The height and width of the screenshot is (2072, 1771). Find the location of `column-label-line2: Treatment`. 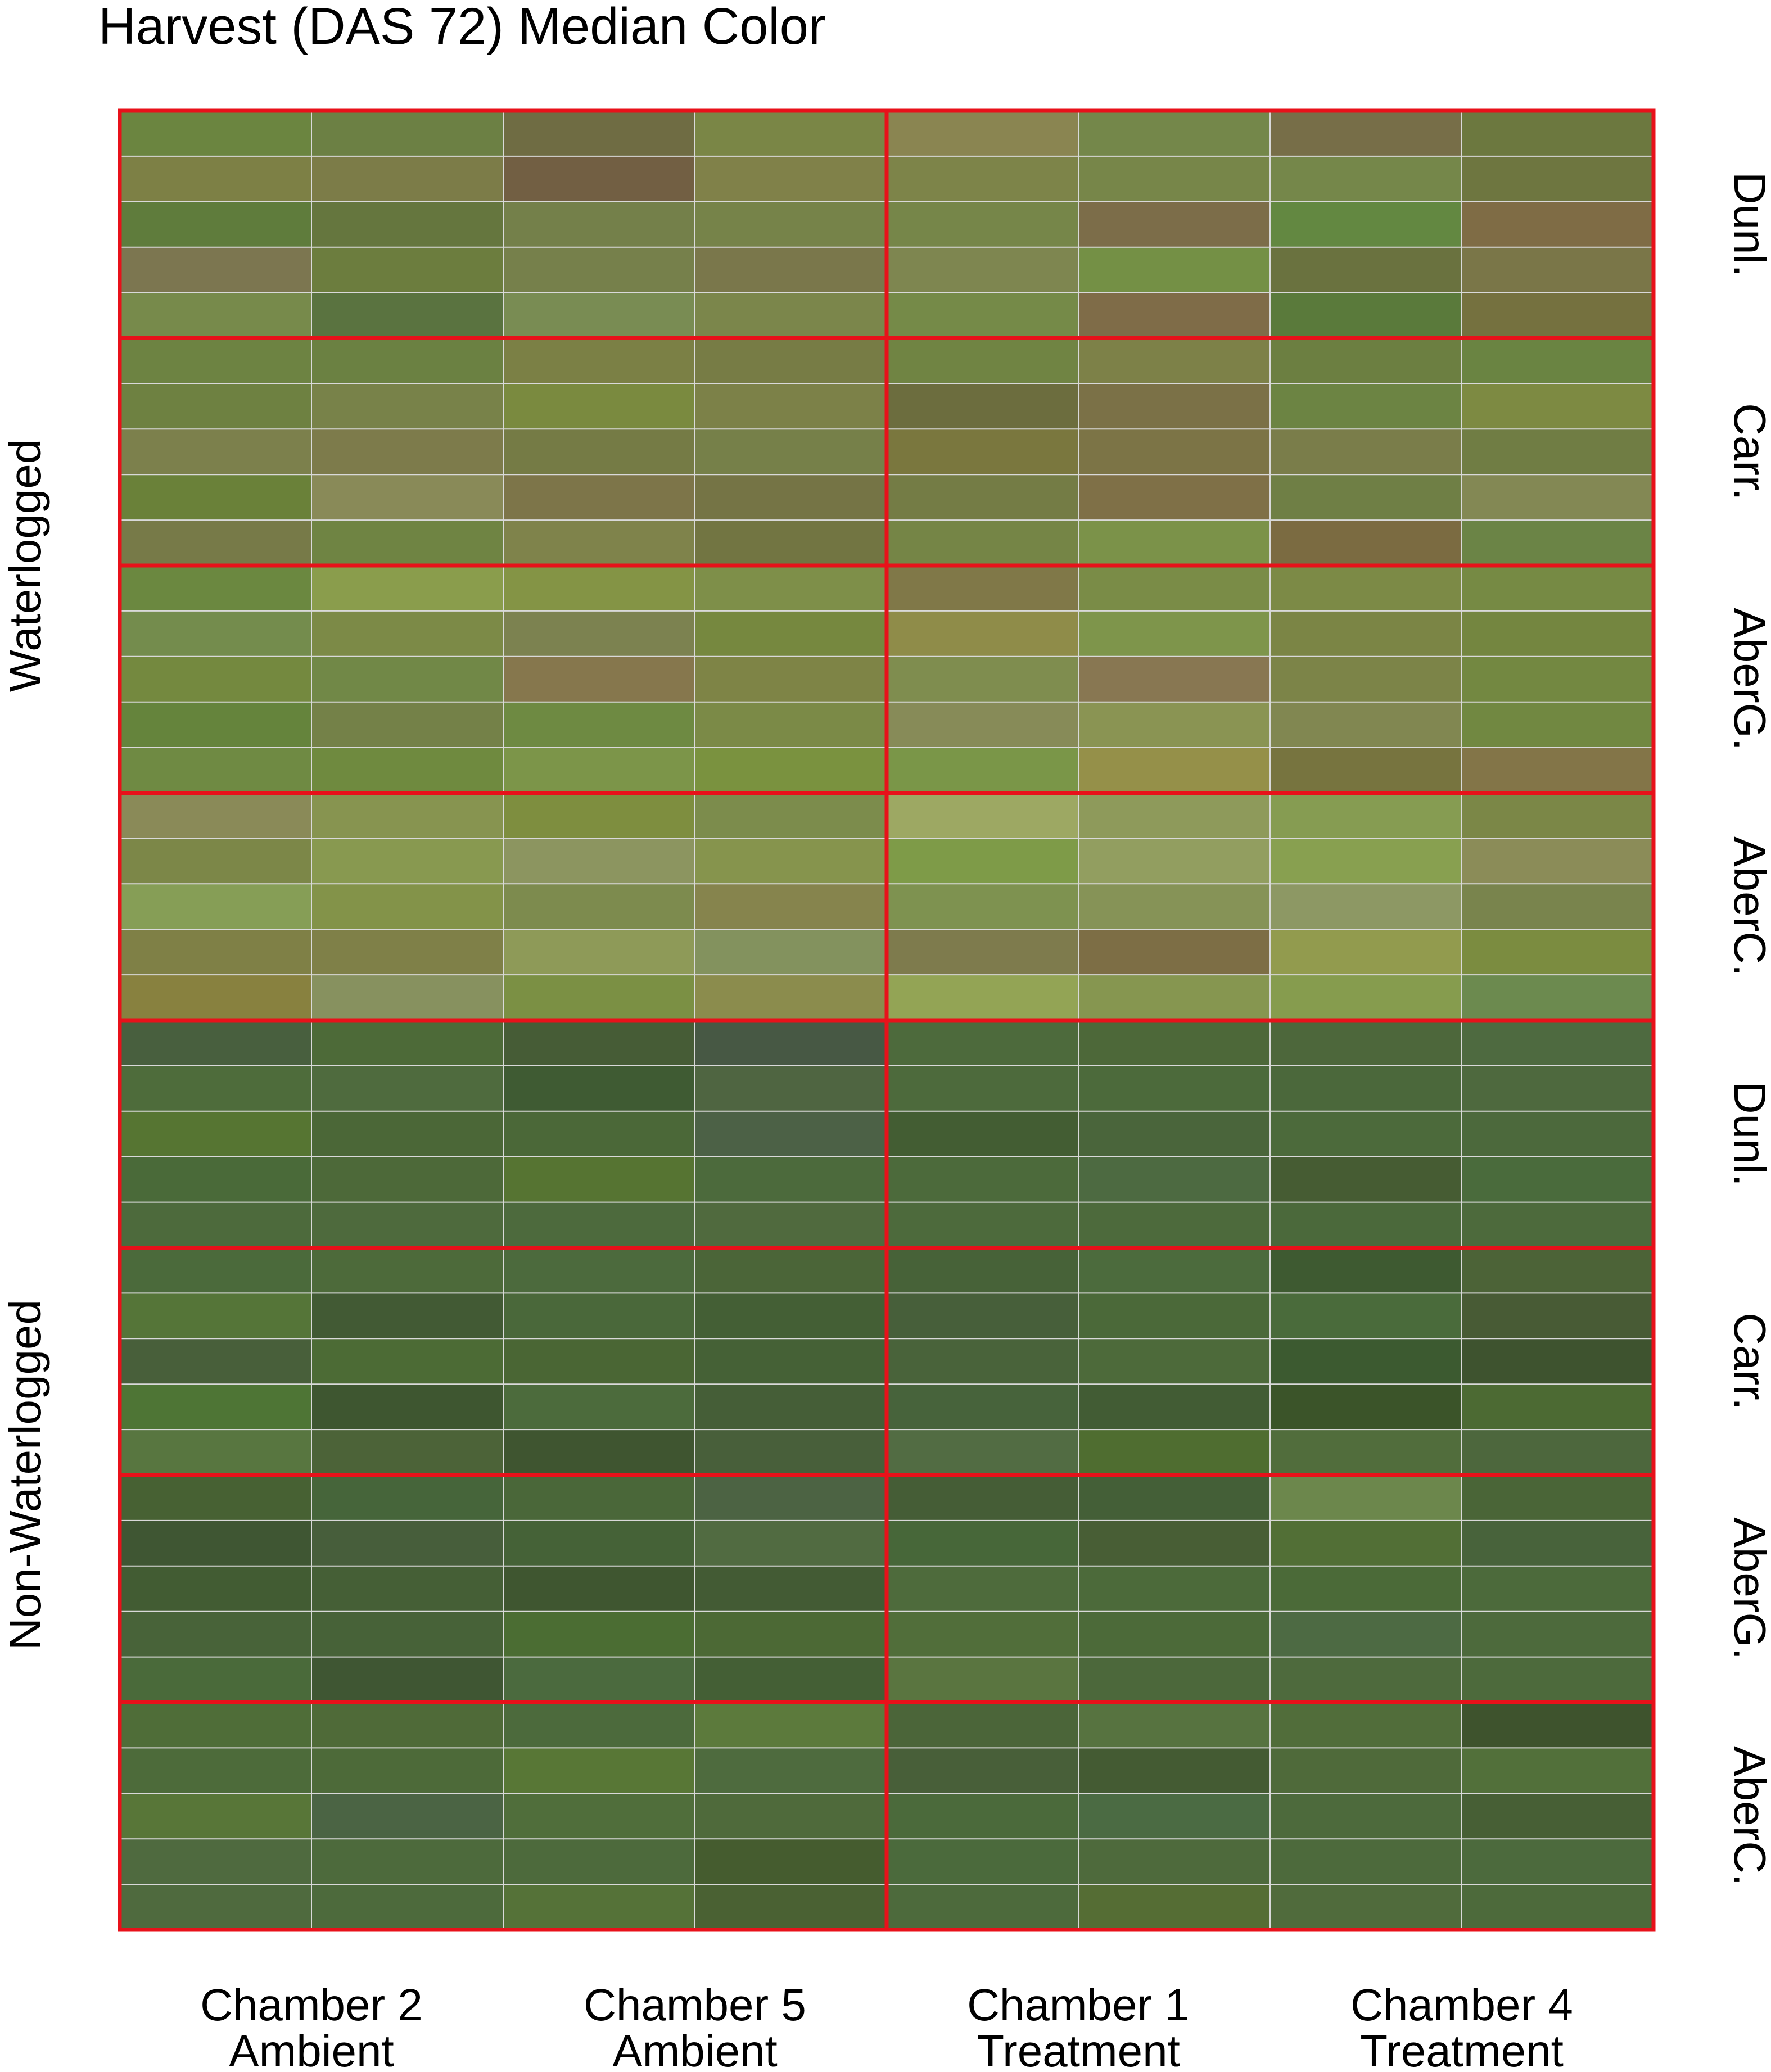

column-label-line2: Treatment is located at coordinates (1078, 2049).